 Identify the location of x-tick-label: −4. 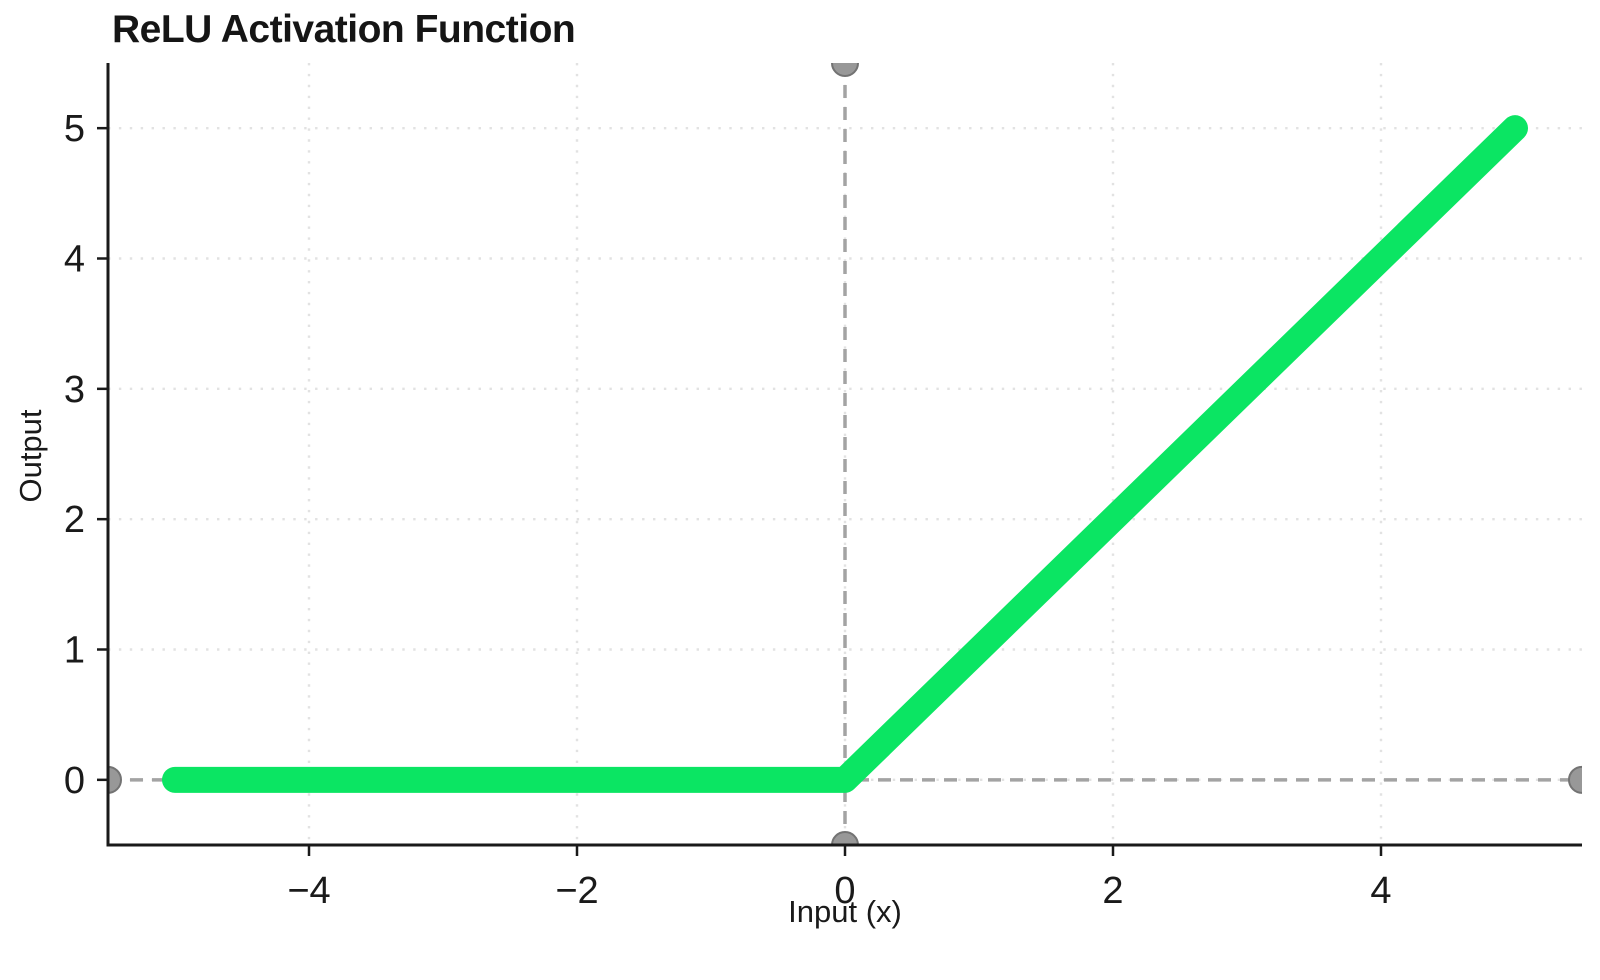
(308, 891).